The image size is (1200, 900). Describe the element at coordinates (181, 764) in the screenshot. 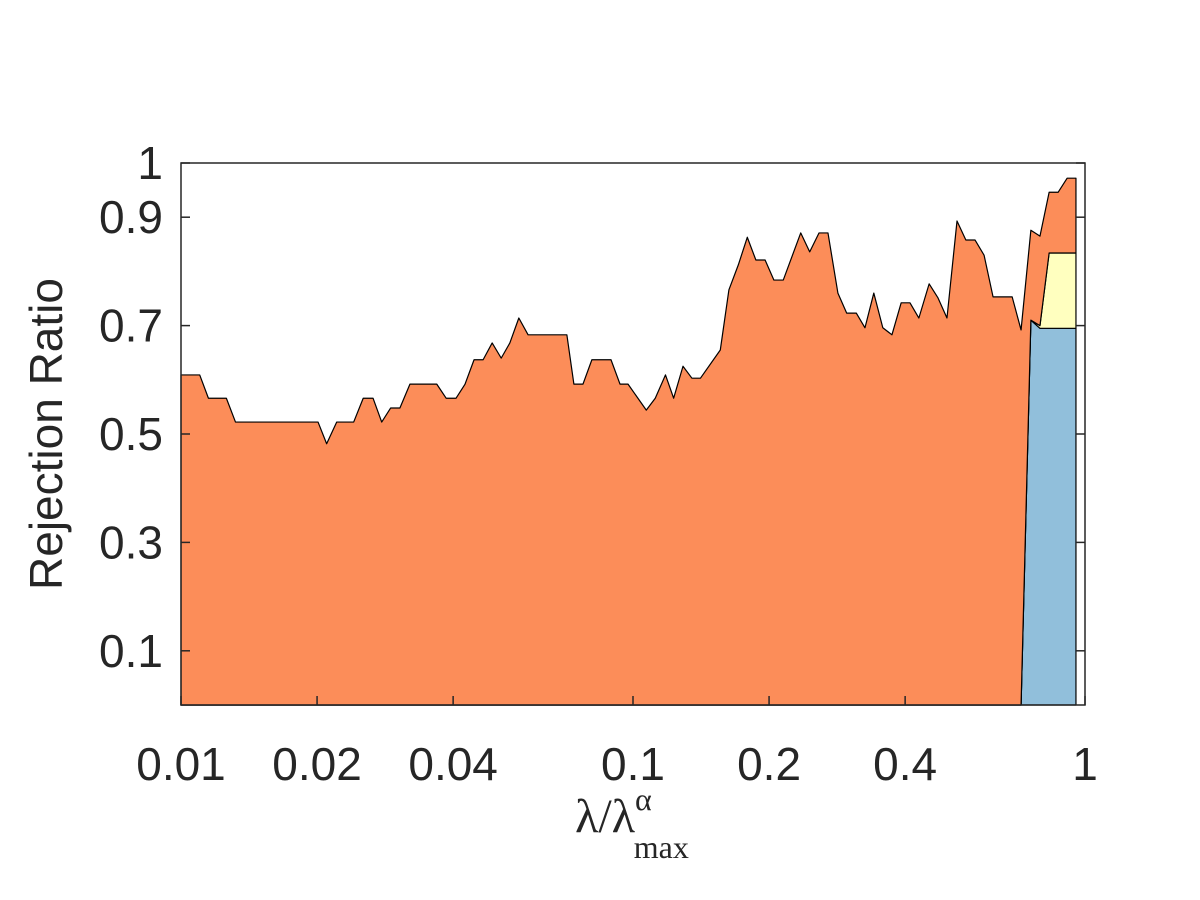

I see `x-tick-label: 0.01` at that location.